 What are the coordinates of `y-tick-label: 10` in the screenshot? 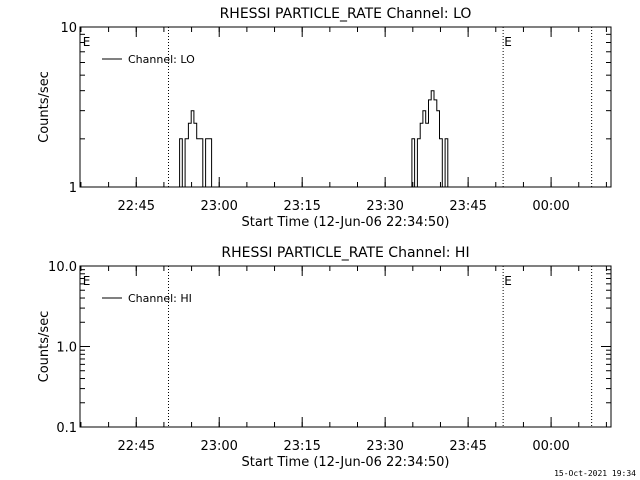 It's located at (68, 28).